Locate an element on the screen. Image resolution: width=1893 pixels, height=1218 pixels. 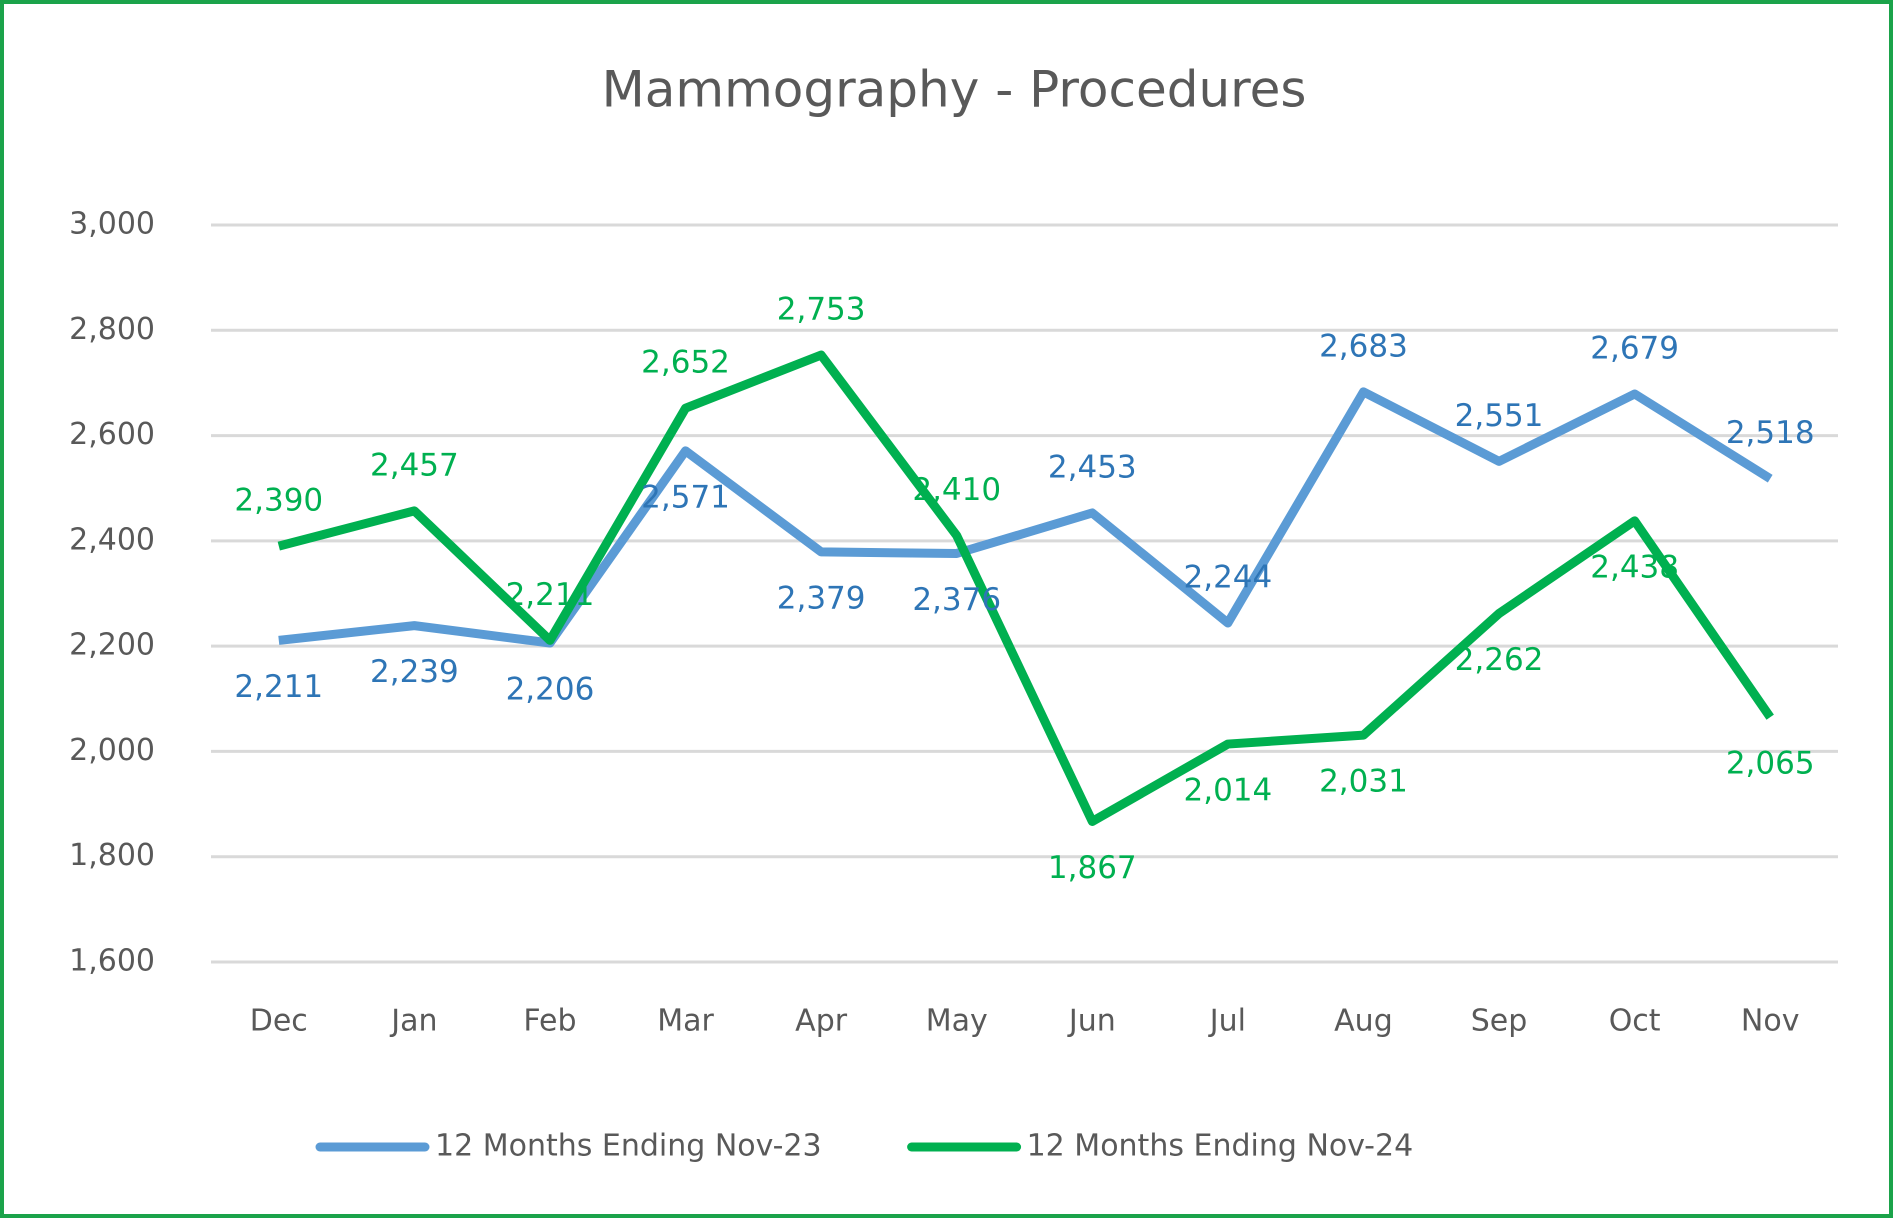
data-label: 2,014 is located at coordinates (1228, 791).